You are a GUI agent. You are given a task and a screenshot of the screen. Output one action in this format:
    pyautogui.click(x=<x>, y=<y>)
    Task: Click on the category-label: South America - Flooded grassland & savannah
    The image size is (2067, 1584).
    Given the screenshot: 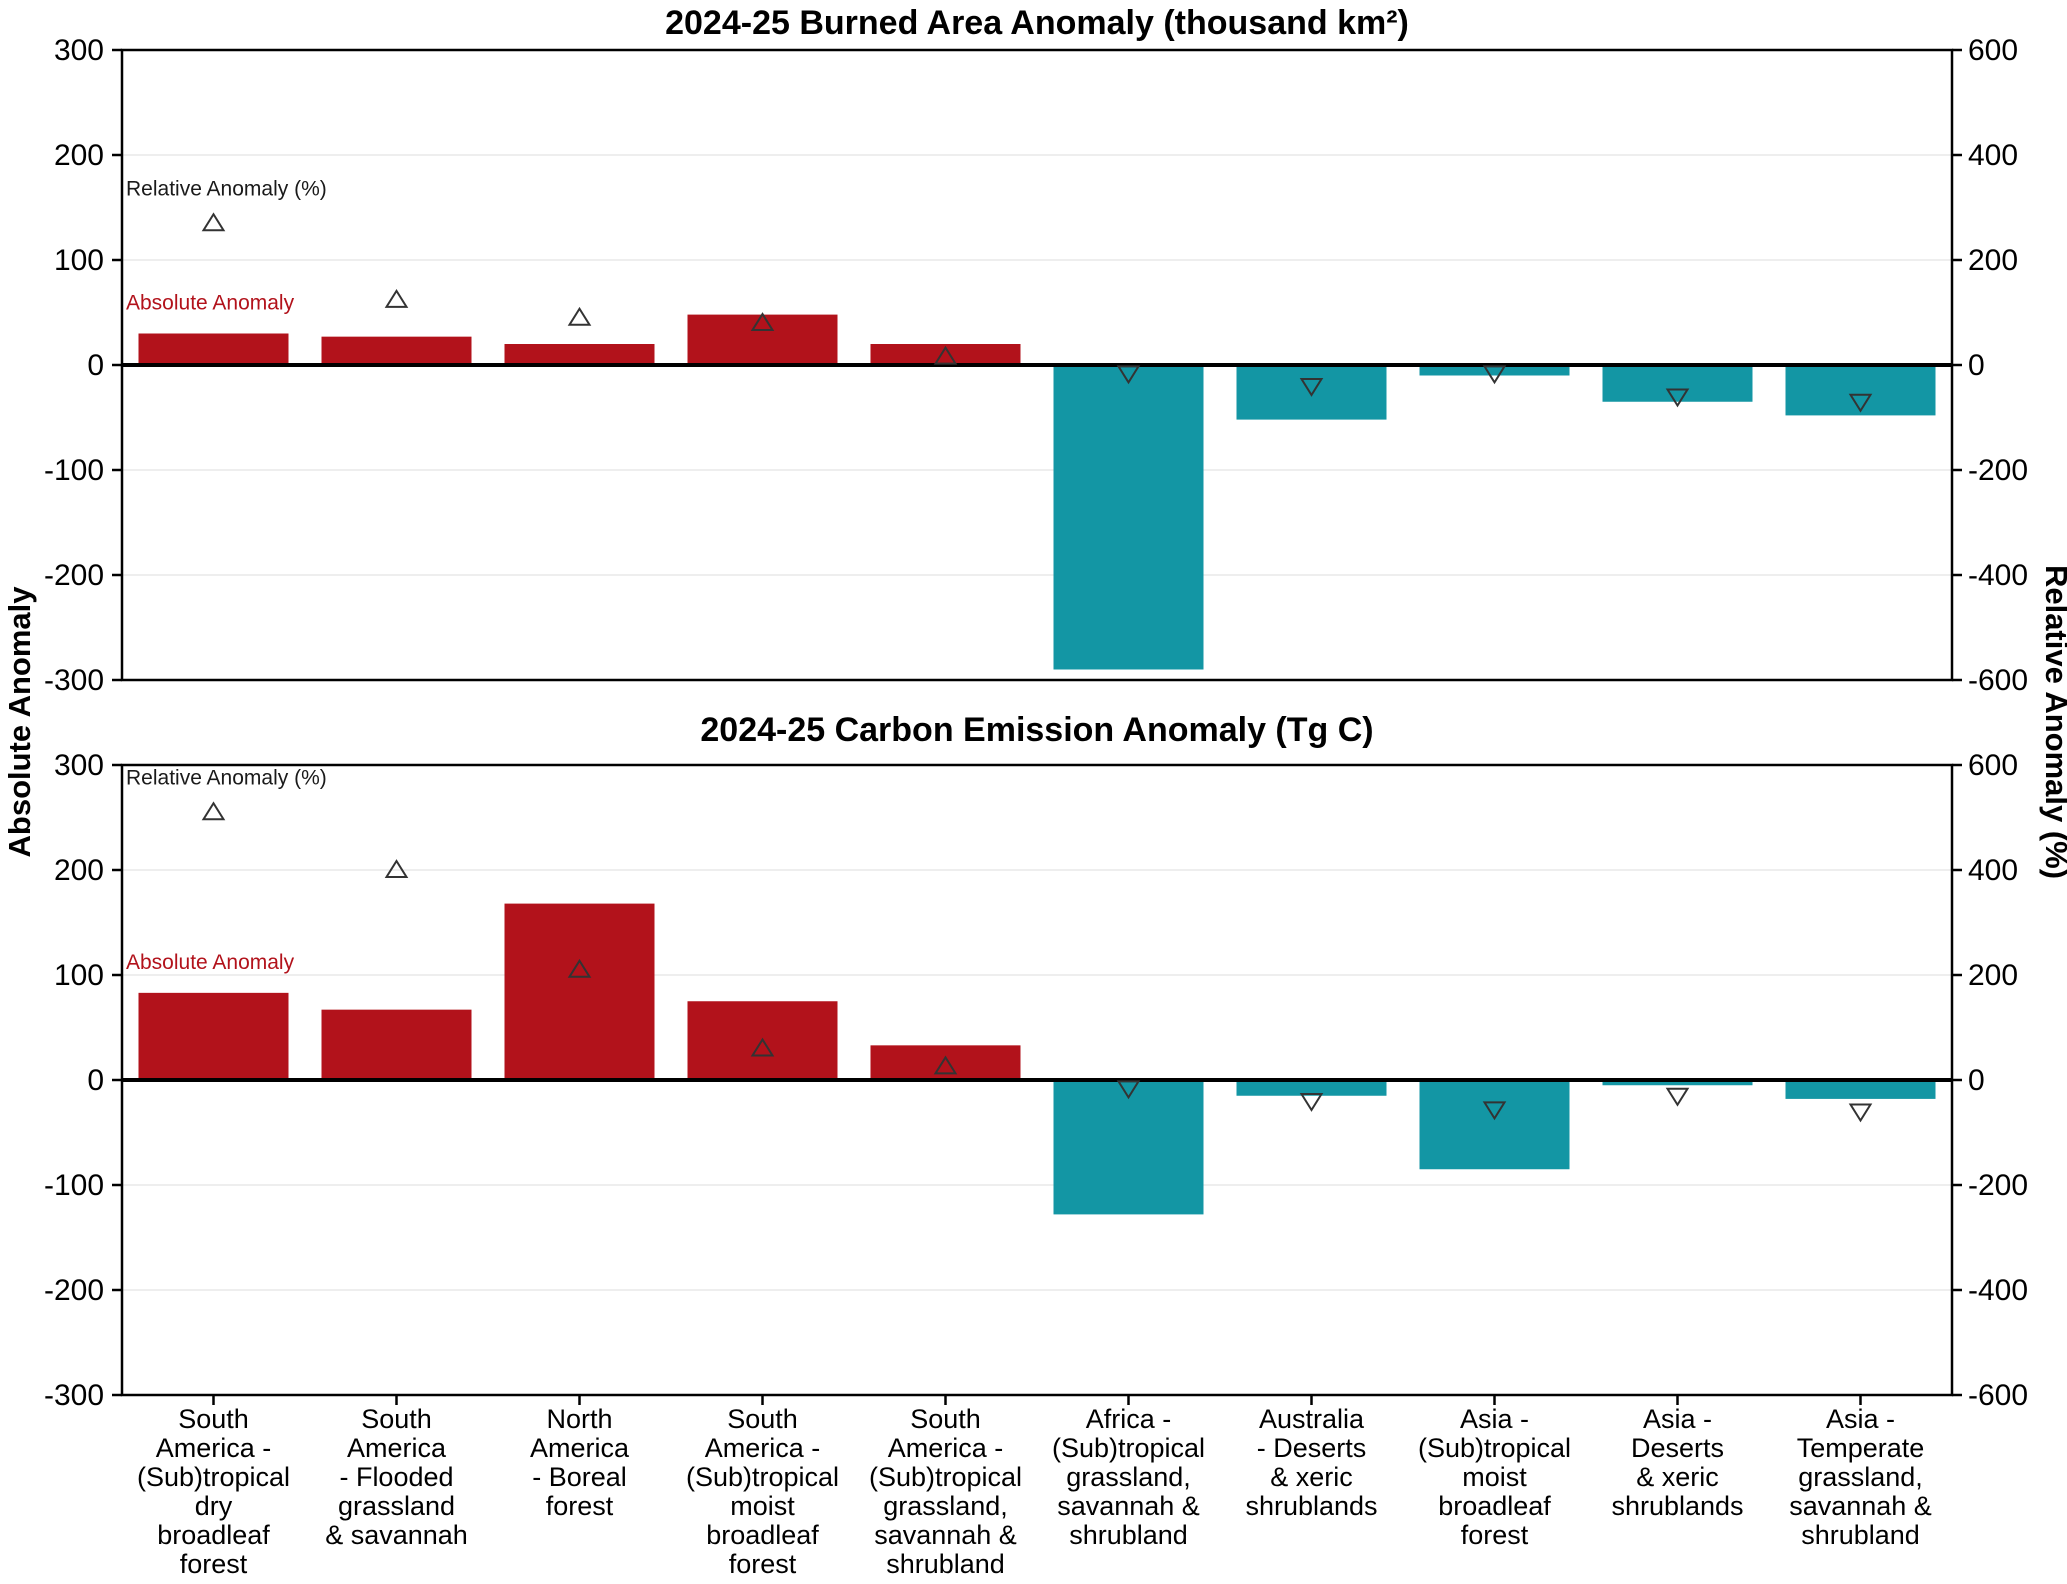 What is the action you would take?
    pyautogui.click(x=396, y=1477)
    